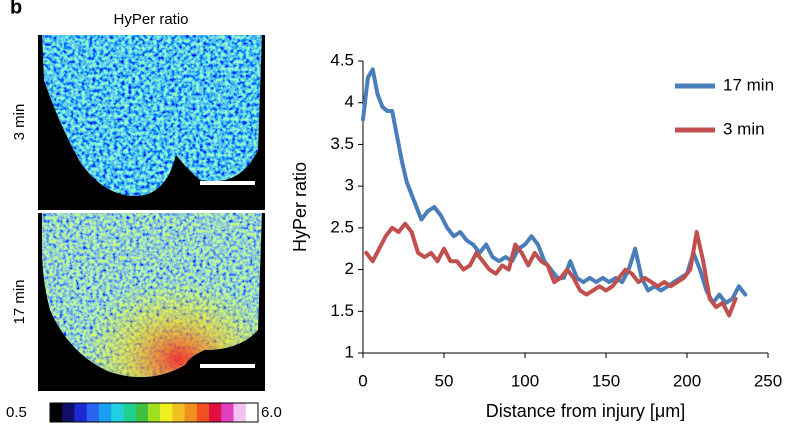  What do you see at coordinates (444, 380) in the screenshot?
I see `x-tick-label: 50` at bounding box center [444, 380].